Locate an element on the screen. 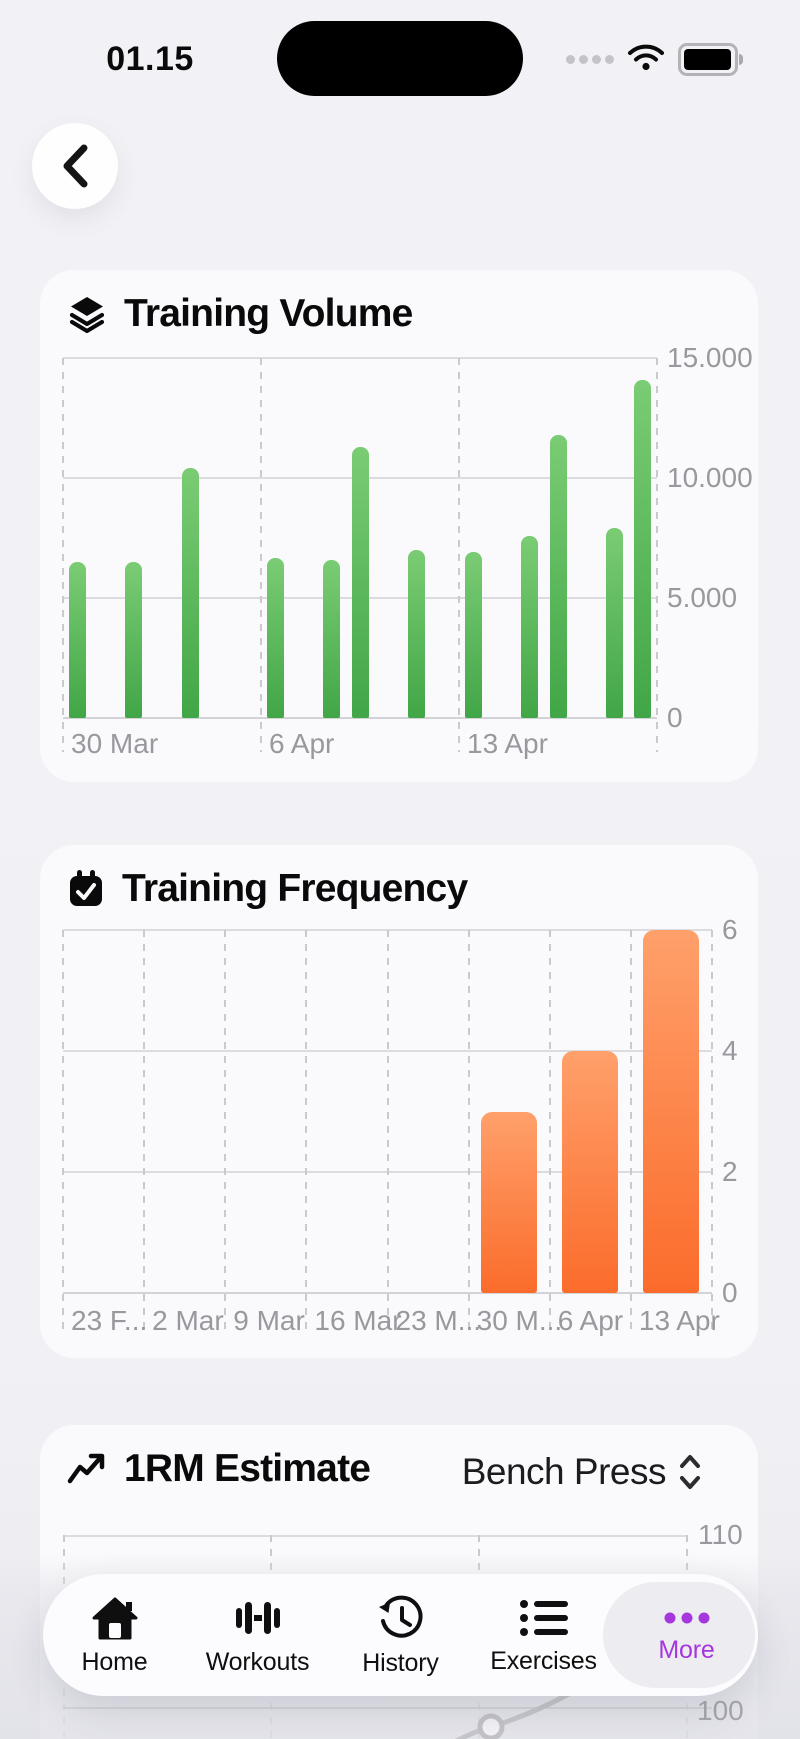  x-axis-label: 30 Mar is located at coordinates (115, 743).